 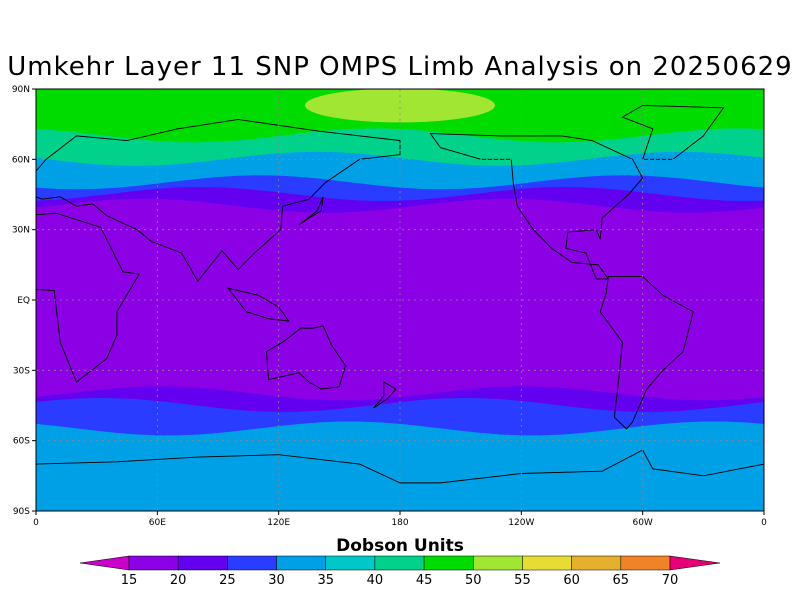 What do you see at coordinates (522, 580) in the screenshot?
I see `colorbar-level-label: 55` at bounding box center [522, 580].